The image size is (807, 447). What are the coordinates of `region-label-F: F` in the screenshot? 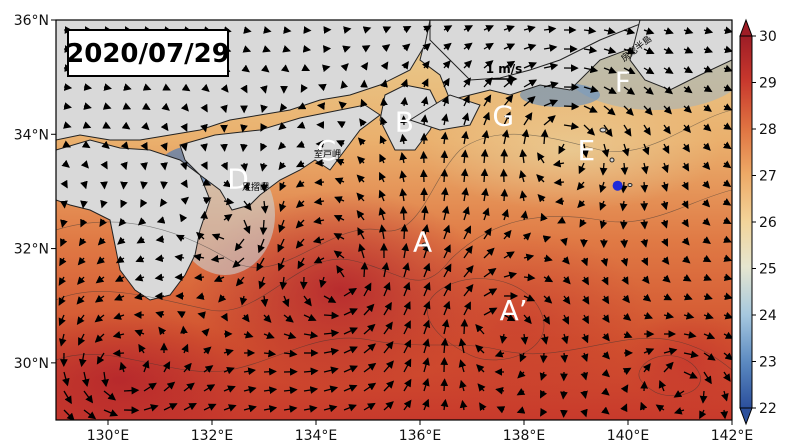 It's located at (623, 81).